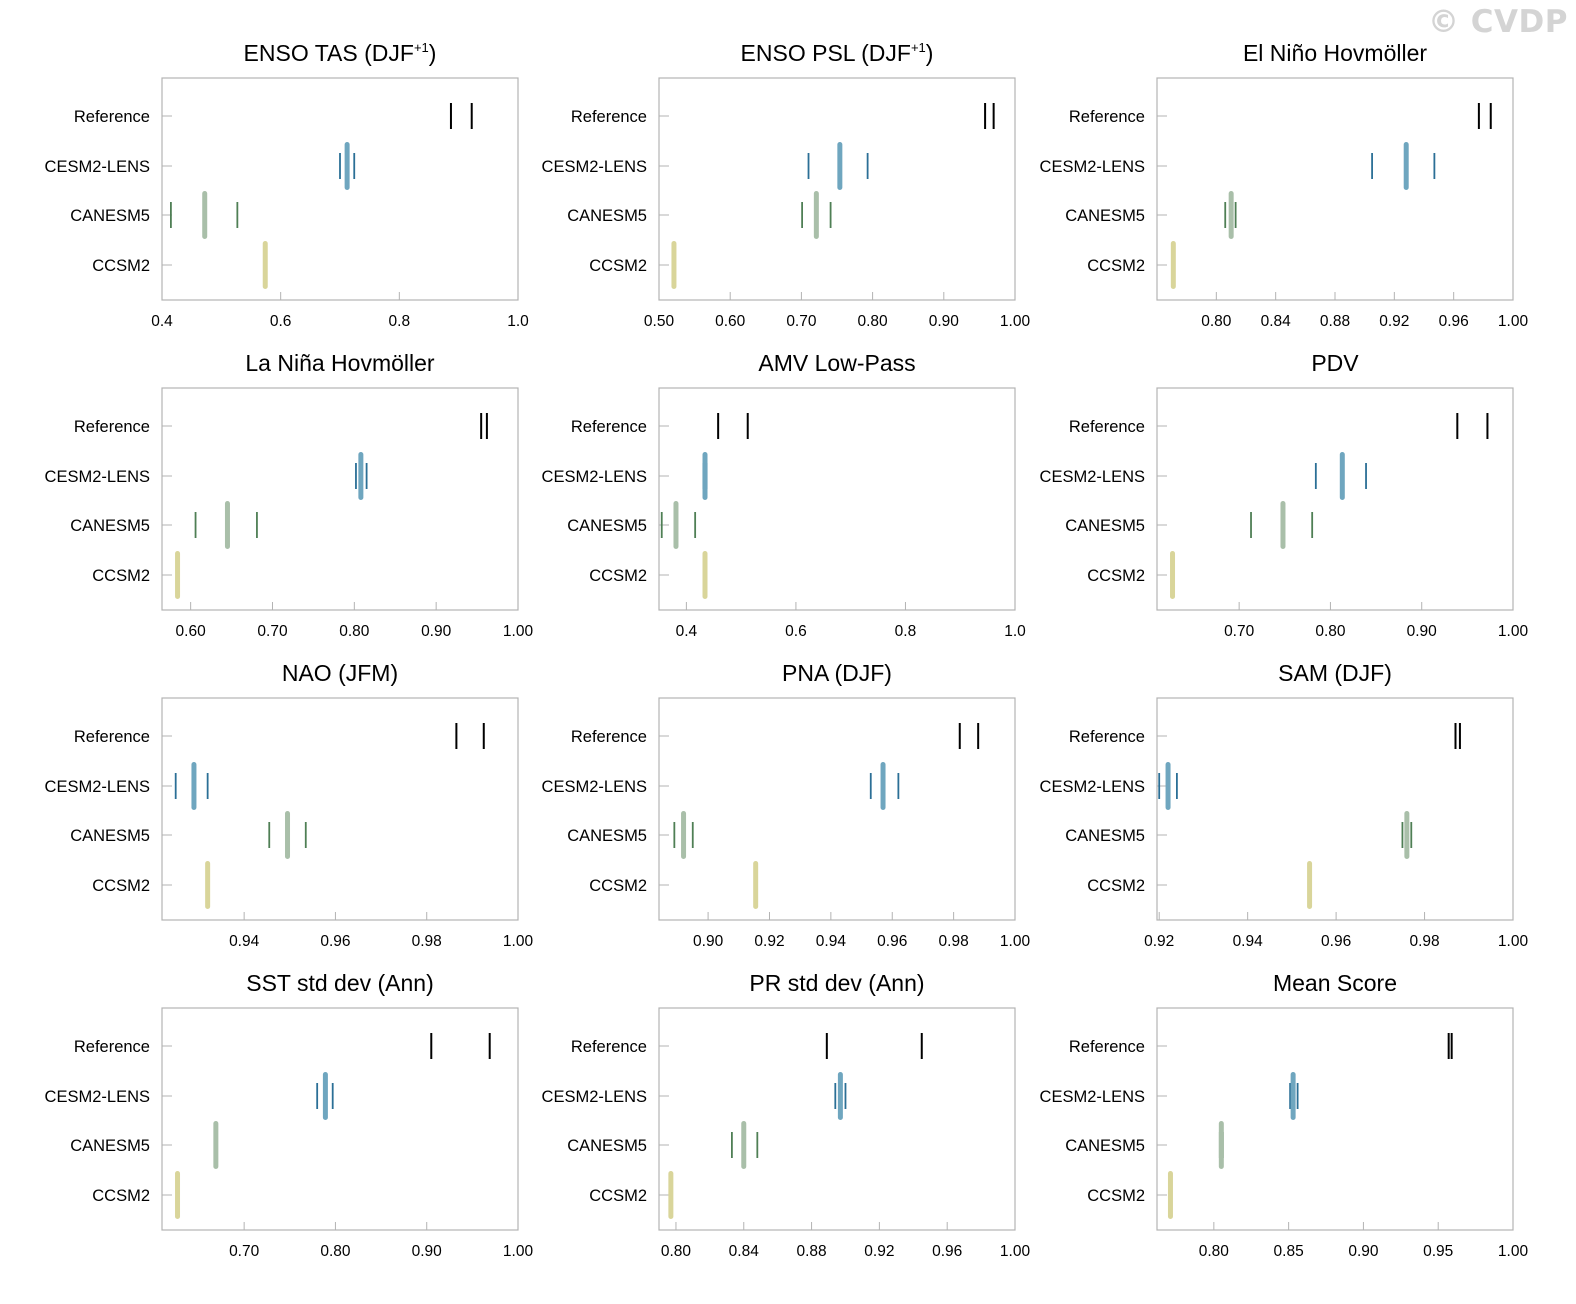 The height and width of the screenshot is (1304, 1576). I want to click on panel-title: Mean Score, so click(1335, 983).